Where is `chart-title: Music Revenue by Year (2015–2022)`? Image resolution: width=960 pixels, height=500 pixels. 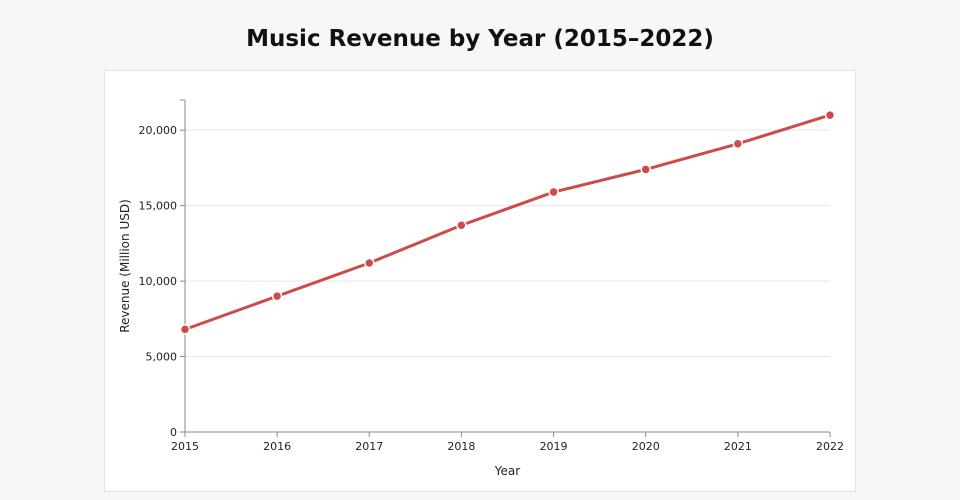
chart-title: Music Revenue by Year (2015–2022) is located at coordinates (480, 39).